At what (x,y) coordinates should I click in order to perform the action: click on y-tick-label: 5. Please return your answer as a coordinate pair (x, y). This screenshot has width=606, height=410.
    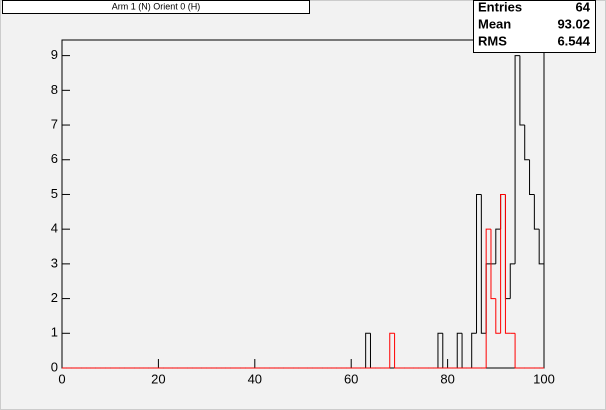
    Looking at the image, I should click on (54, 193).